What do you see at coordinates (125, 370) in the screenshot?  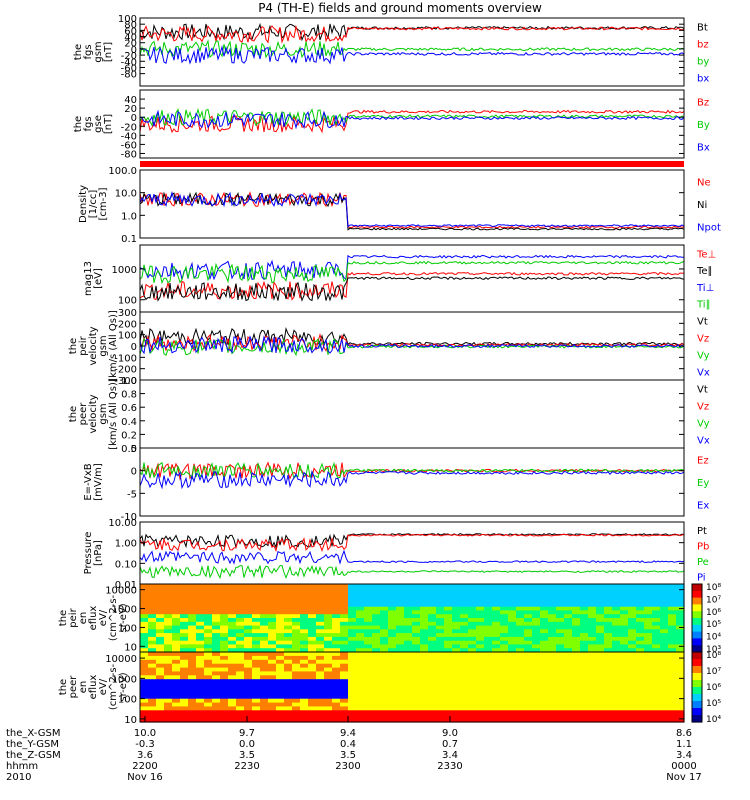 I see `y-tick-label: -200` at bounding box center [125, 370].